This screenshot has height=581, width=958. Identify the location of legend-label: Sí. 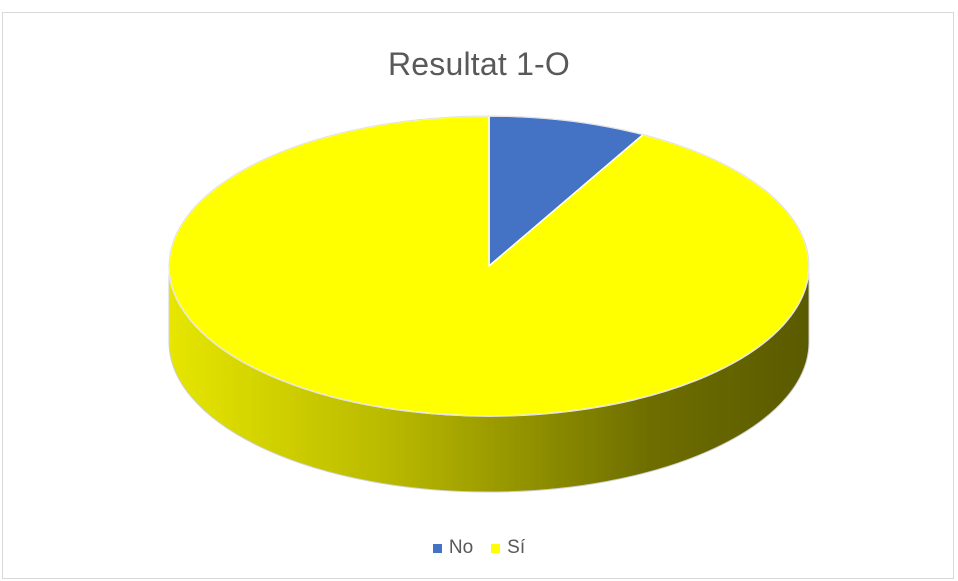
(516, 547).